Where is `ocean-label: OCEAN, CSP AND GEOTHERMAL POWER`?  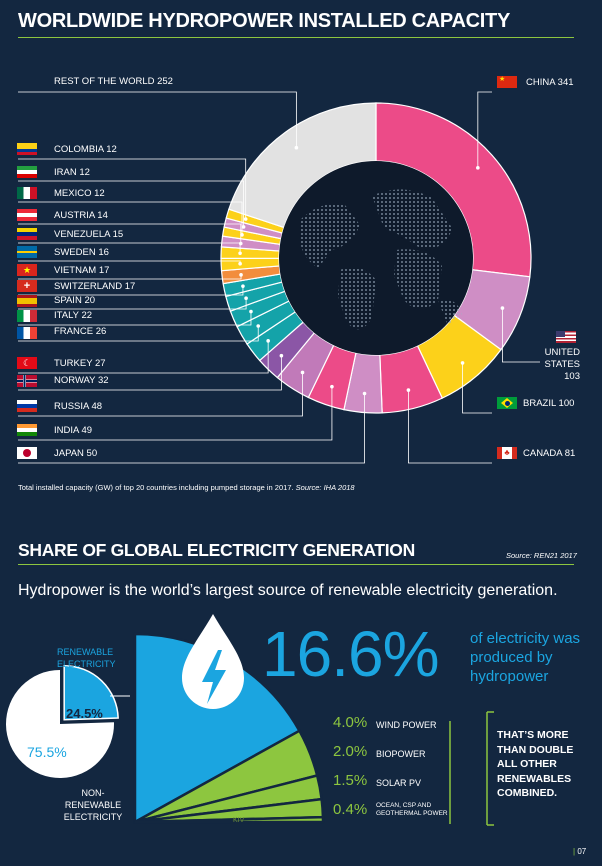
ocean-label: OCEAN, CSP AND GEOTHERMAL POWER is located at coordinates (412, 809).